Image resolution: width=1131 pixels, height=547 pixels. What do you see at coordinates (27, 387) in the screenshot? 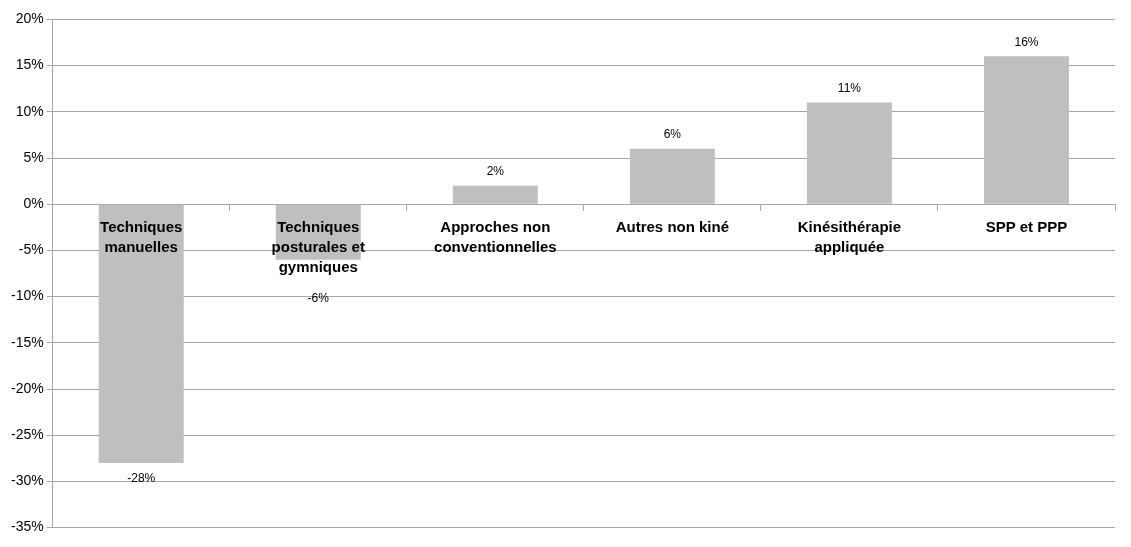
I see `y-tick-label: -20%` at bounding box center [27, 387].